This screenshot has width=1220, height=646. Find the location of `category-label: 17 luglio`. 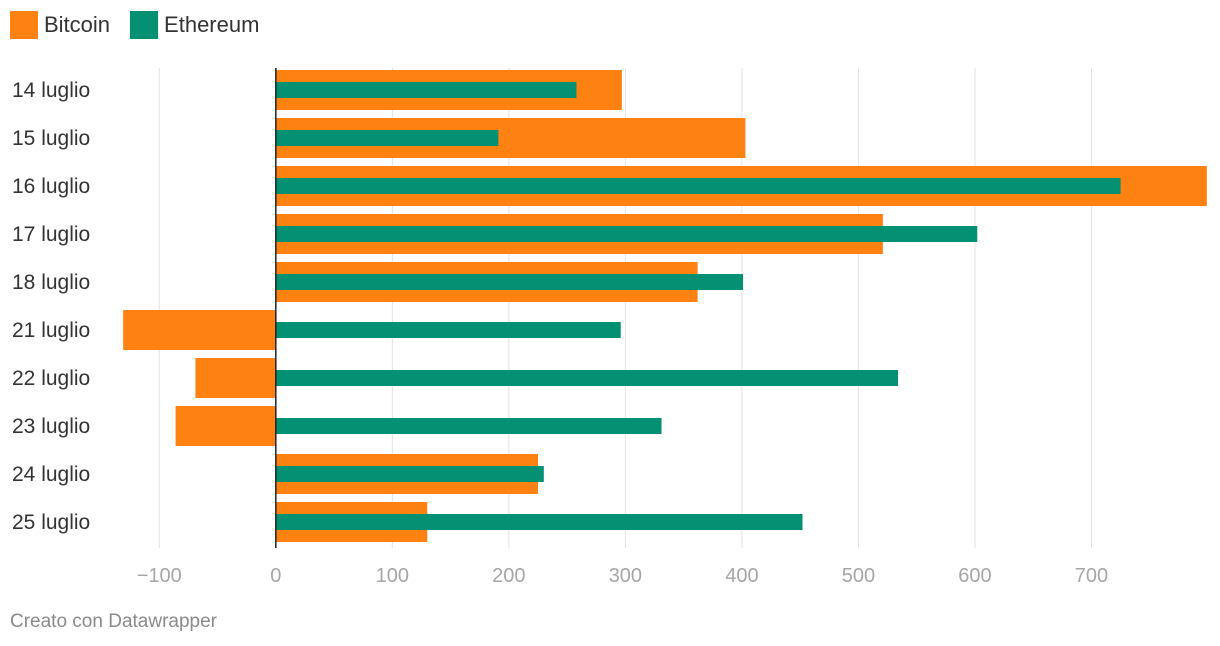

category-label: 17 luglio is located at coordinates (51, 234).